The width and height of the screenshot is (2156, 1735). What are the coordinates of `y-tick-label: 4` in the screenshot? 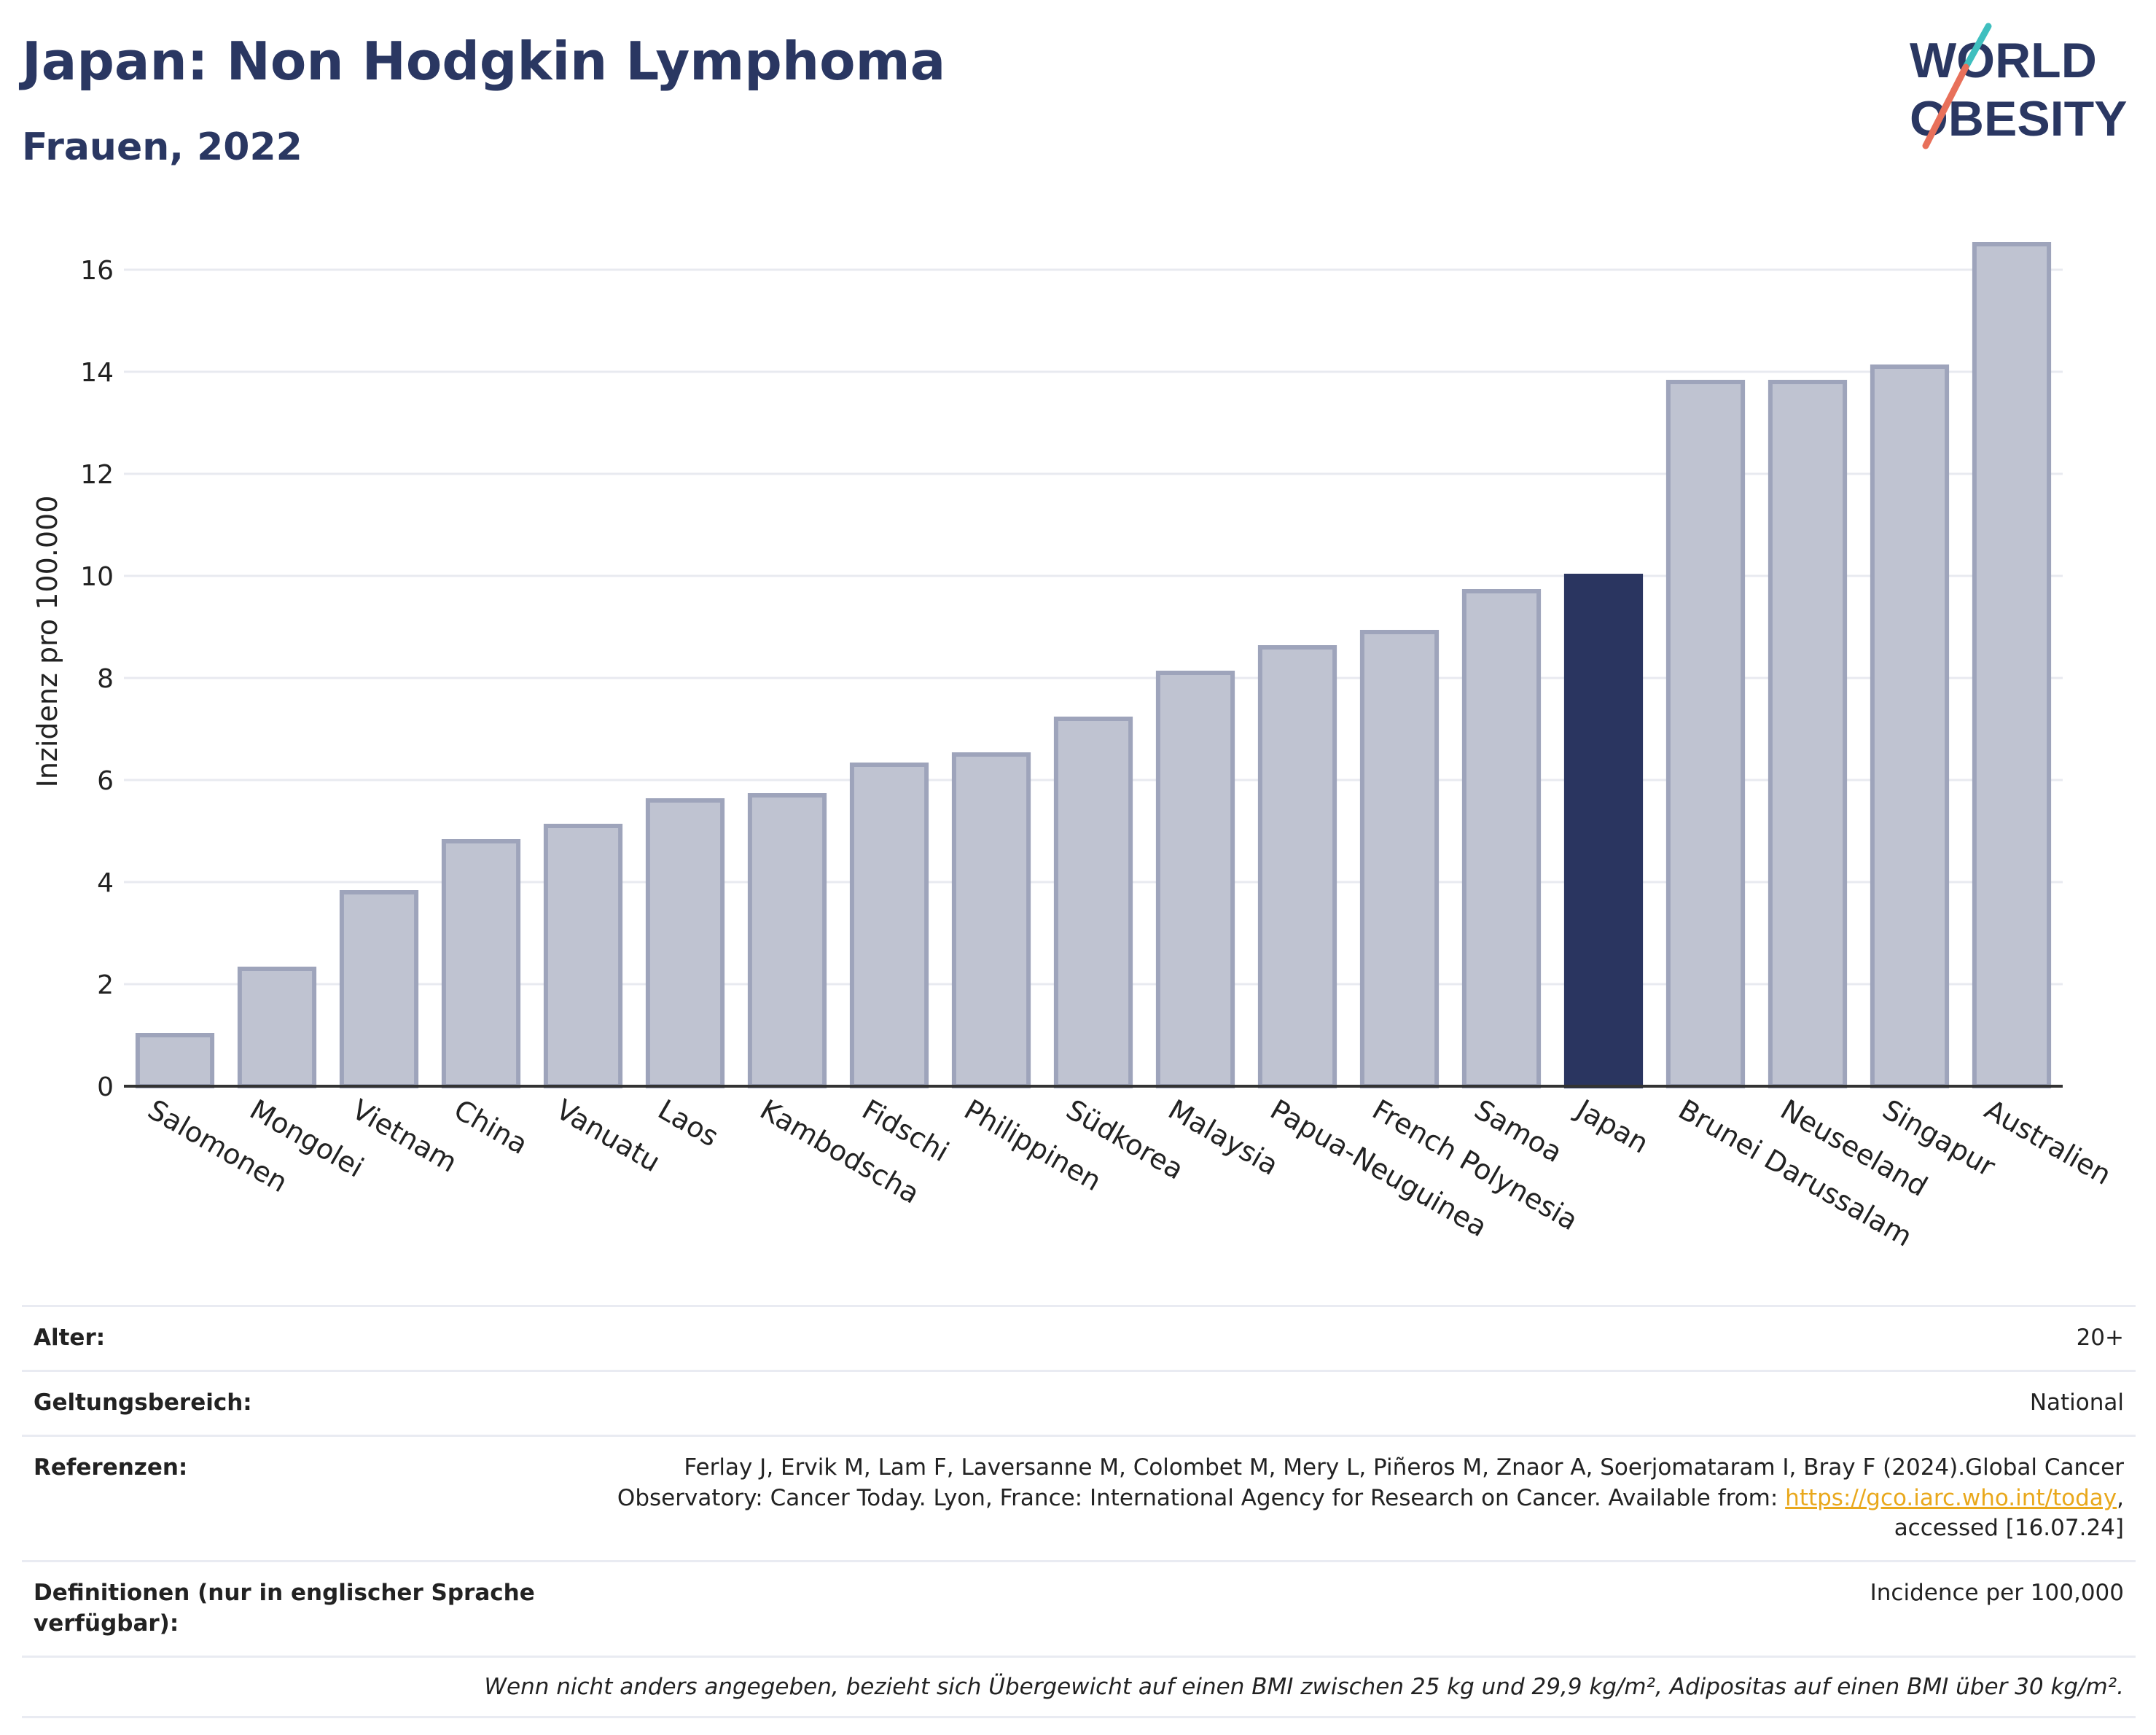 It's located at (105, 883).